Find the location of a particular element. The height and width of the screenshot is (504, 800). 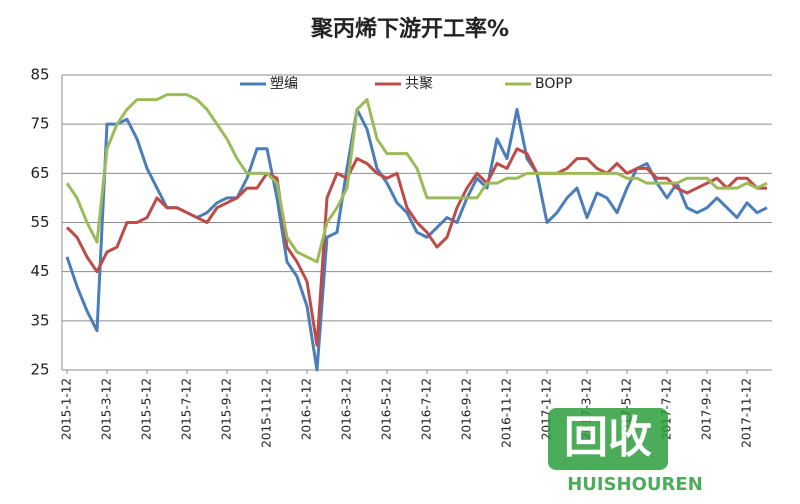

x-tick-label: 2016-7-12 is located at coordinates (427, 409).